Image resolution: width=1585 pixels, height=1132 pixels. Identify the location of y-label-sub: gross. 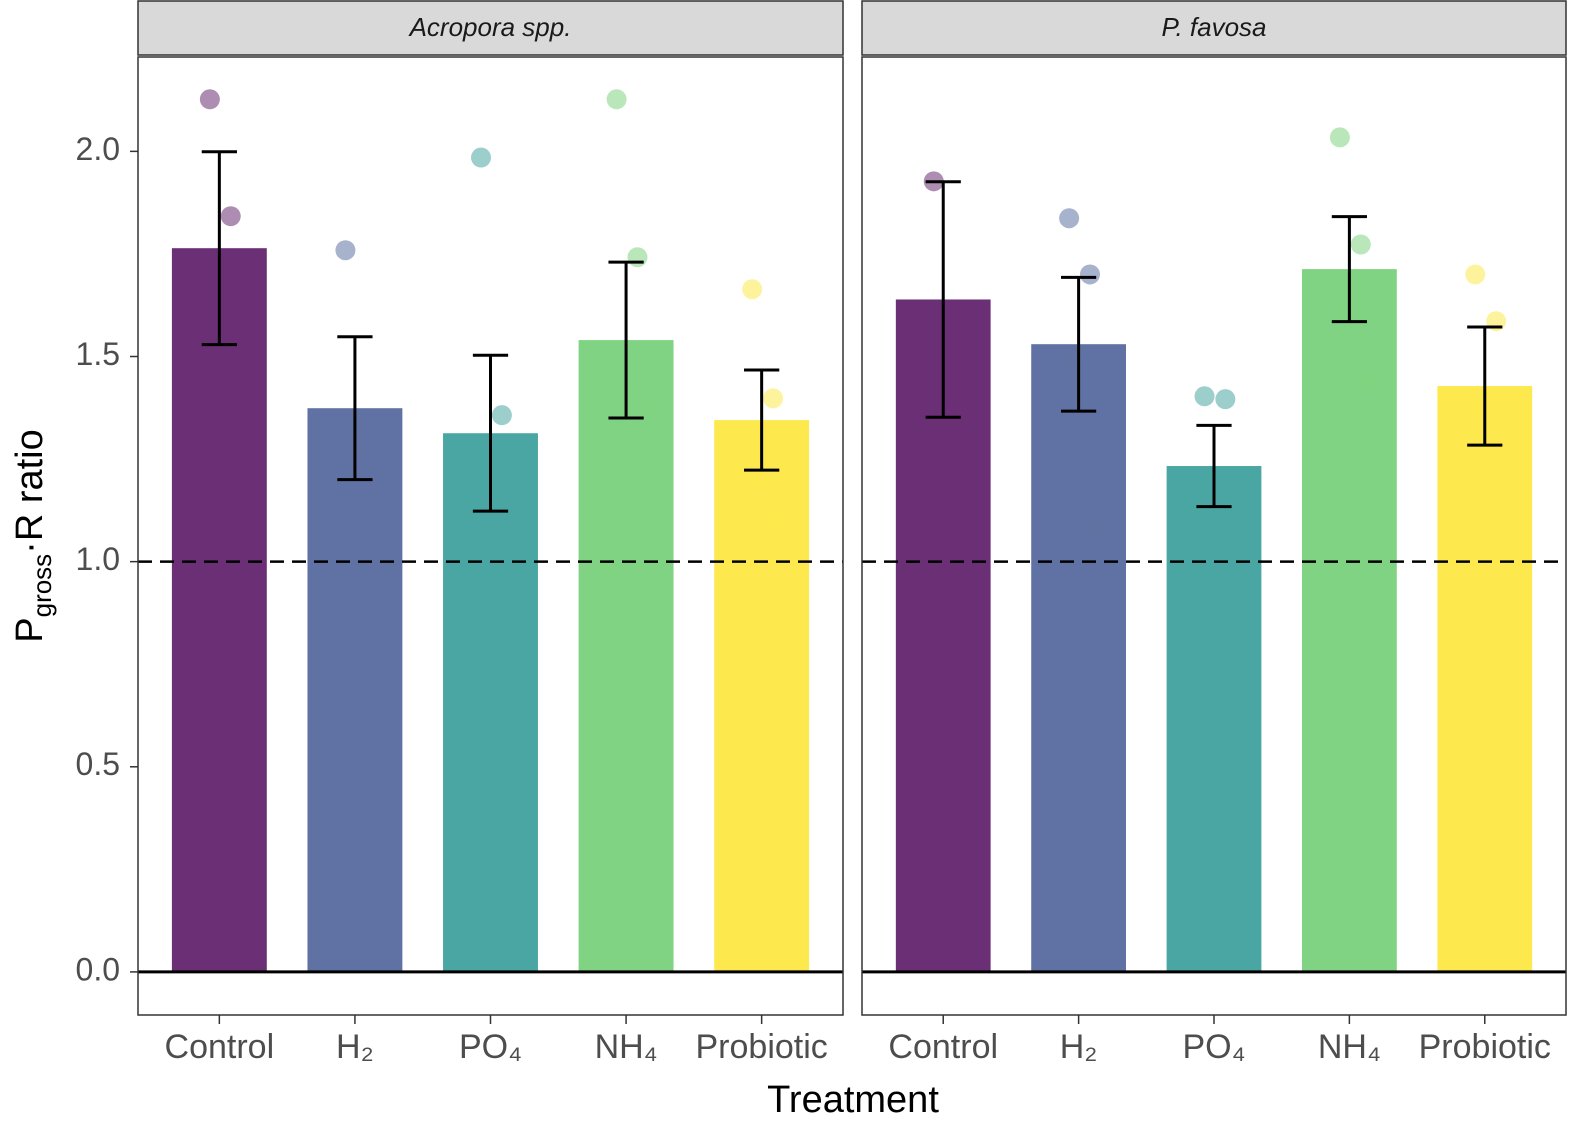
(42, 586).